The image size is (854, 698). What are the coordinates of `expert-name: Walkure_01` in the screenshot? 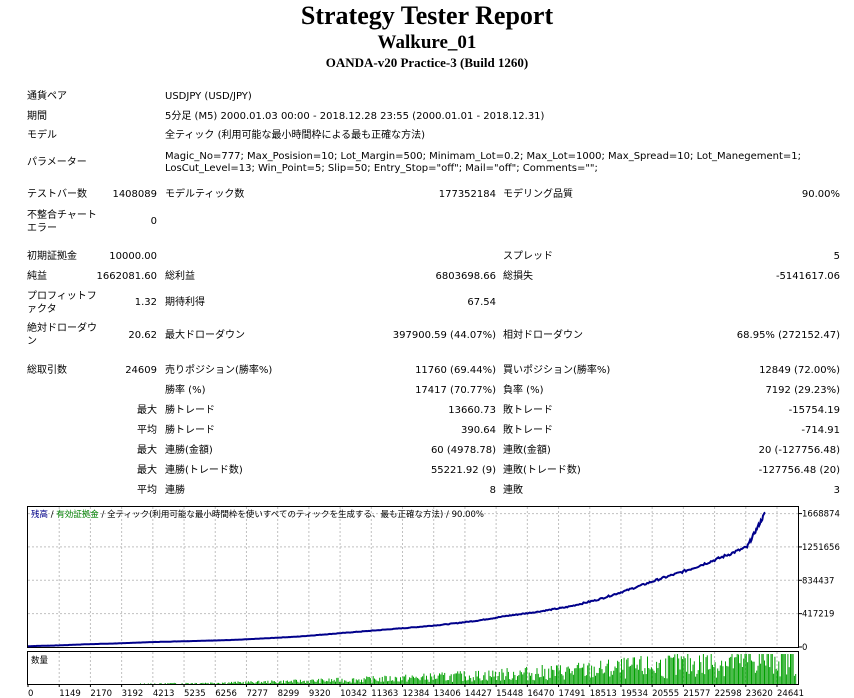 It's located at (427, 42).